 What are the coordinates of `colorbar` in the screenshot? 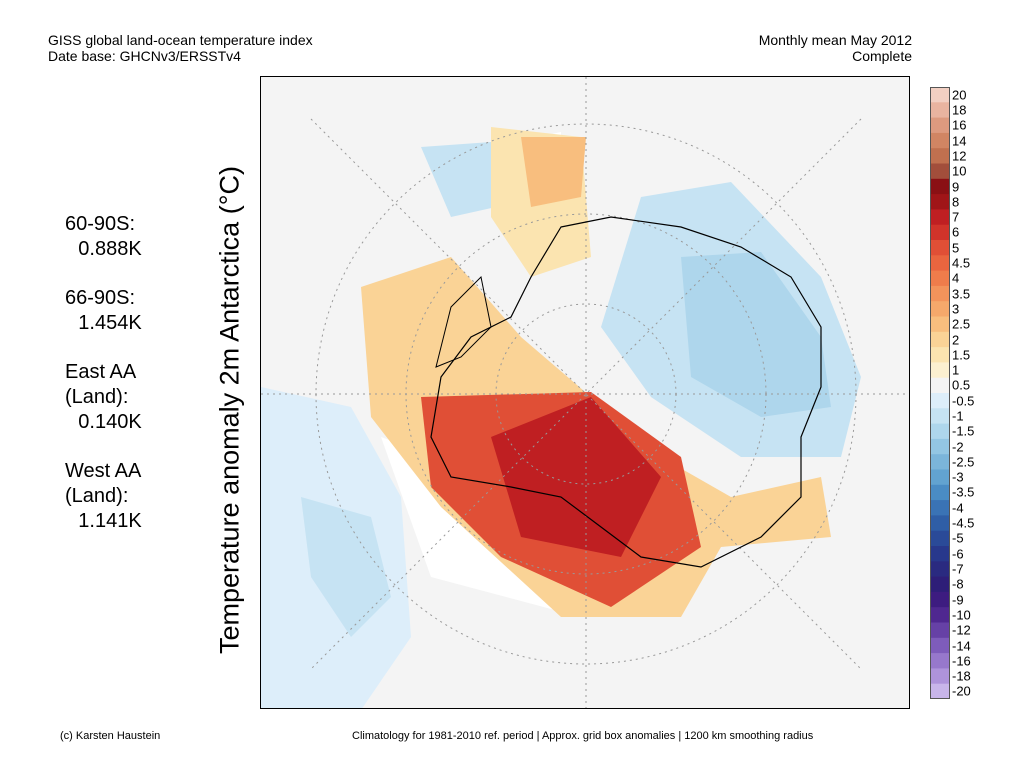 It's located at (940, 393).